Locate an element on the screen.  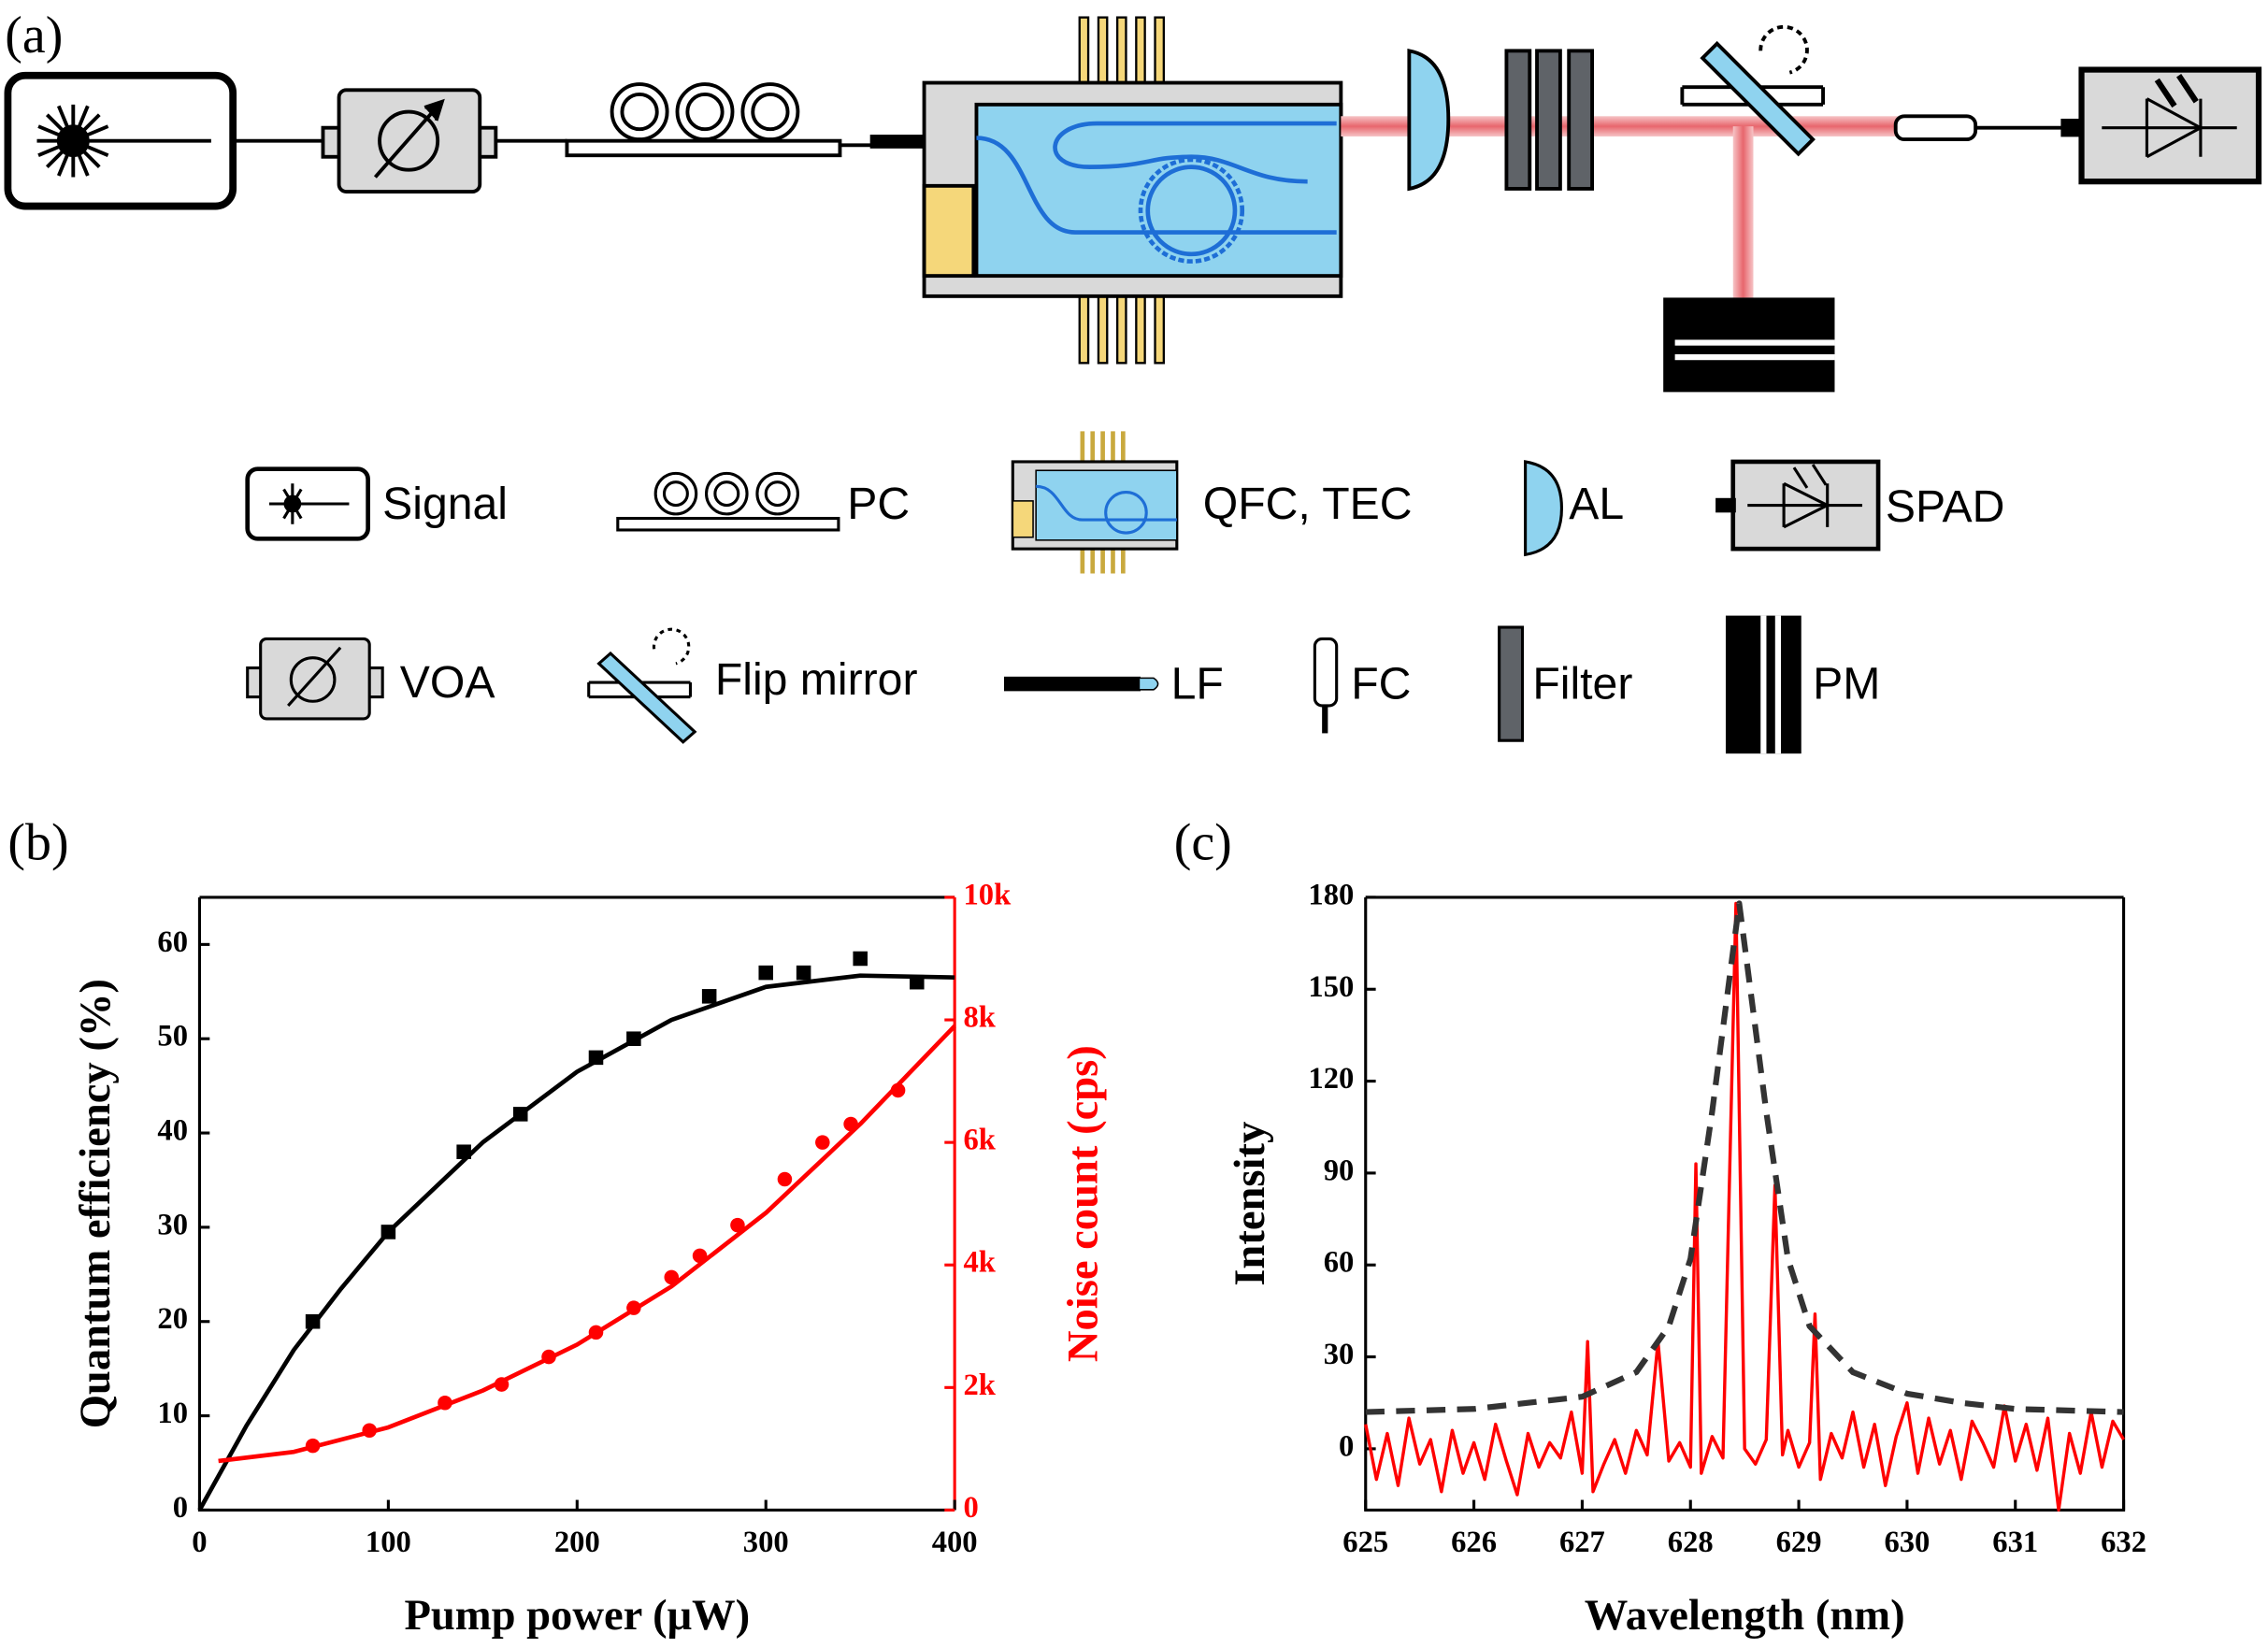
legend is located at coordinates (1063, 592).